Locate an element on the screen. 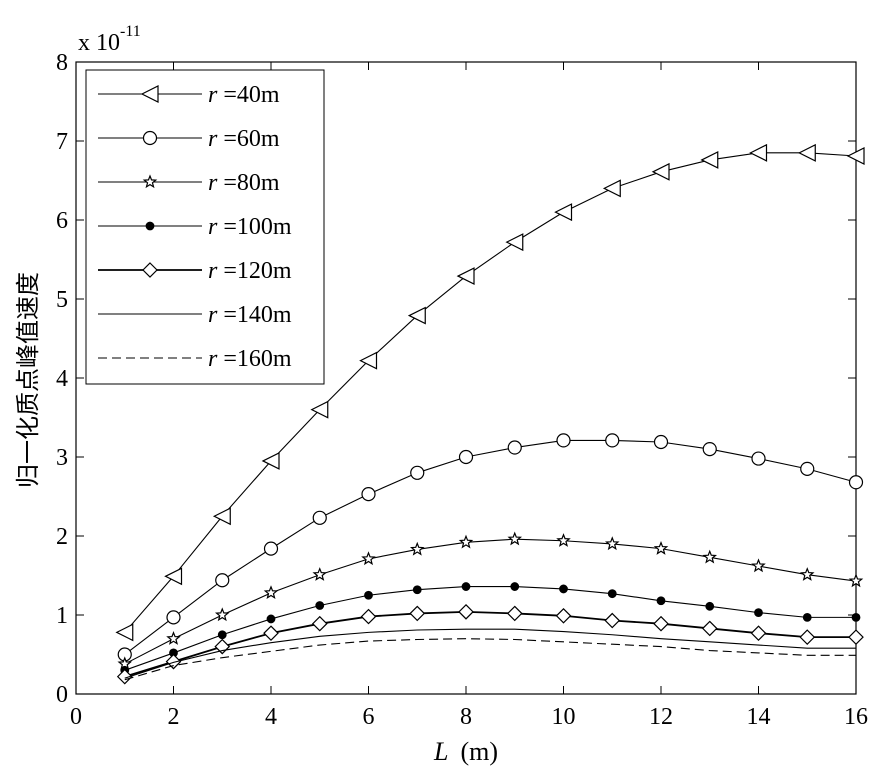  y-multiplier-exponent: -11 is located at coordinates (130, 31).